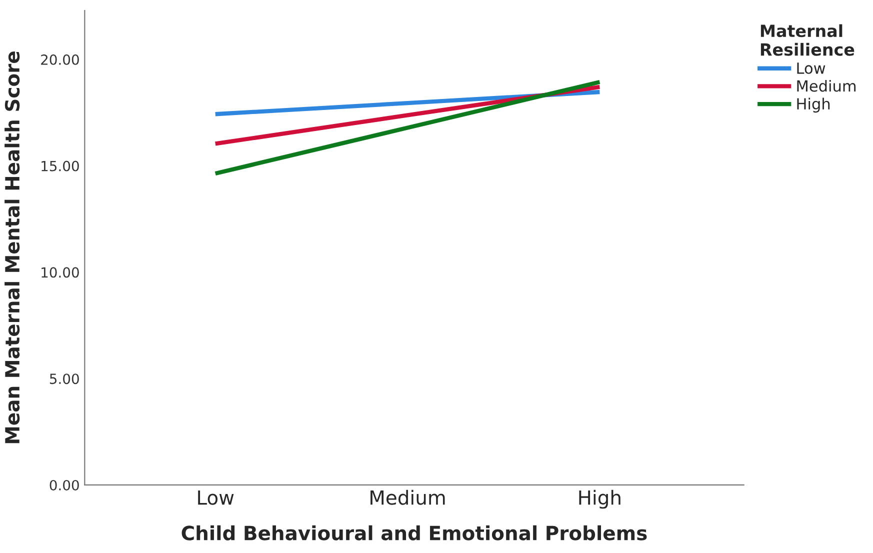 The image size is (873, 553). I want to click on x-axis-title: Child Behavioural and Emotional Problems, so click(414, 532).